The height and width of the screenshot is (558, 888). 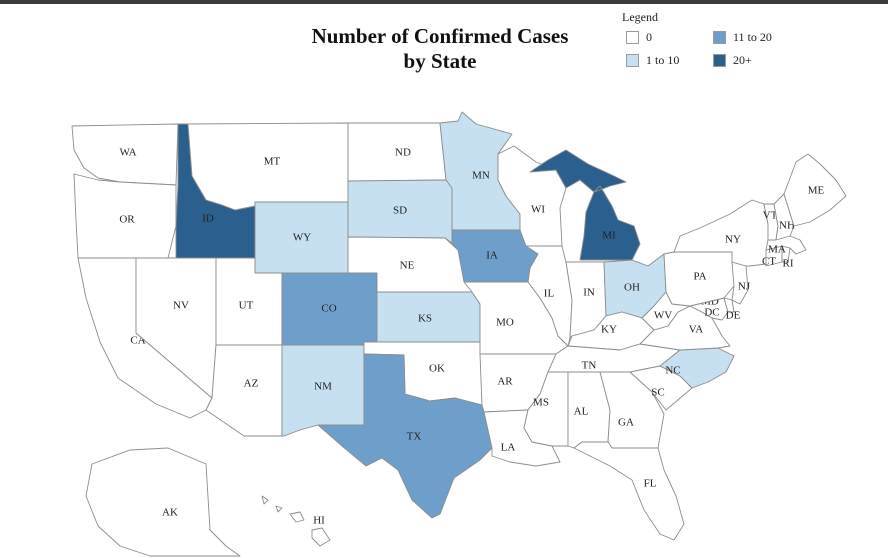 What do you see at coordinates (302, 238) in the screenshot?
I see `state-label-WY: WY` at bounding box center [302, 238].